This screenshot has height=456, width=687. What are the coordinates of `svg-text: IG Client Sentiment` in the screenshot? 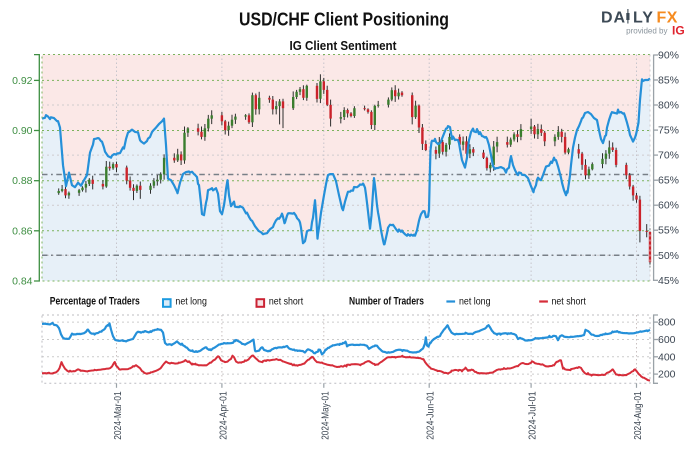 It's located at (344, 45).